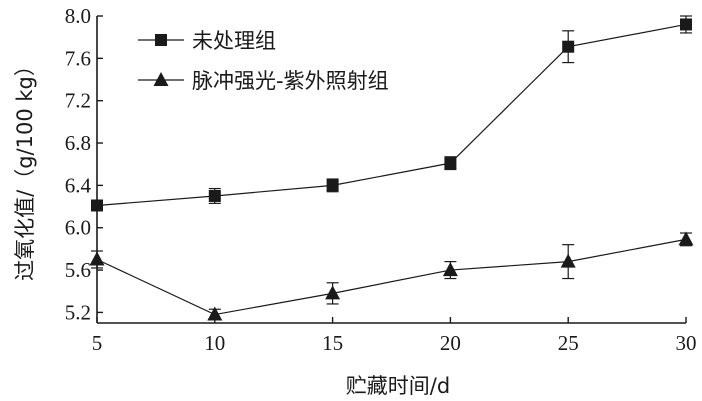 The height and width of the screenshot is (401, 702). Describe the element at coordinates (78, 312) in the screenshot. I see `y-tick-label: 5.2` at that location.